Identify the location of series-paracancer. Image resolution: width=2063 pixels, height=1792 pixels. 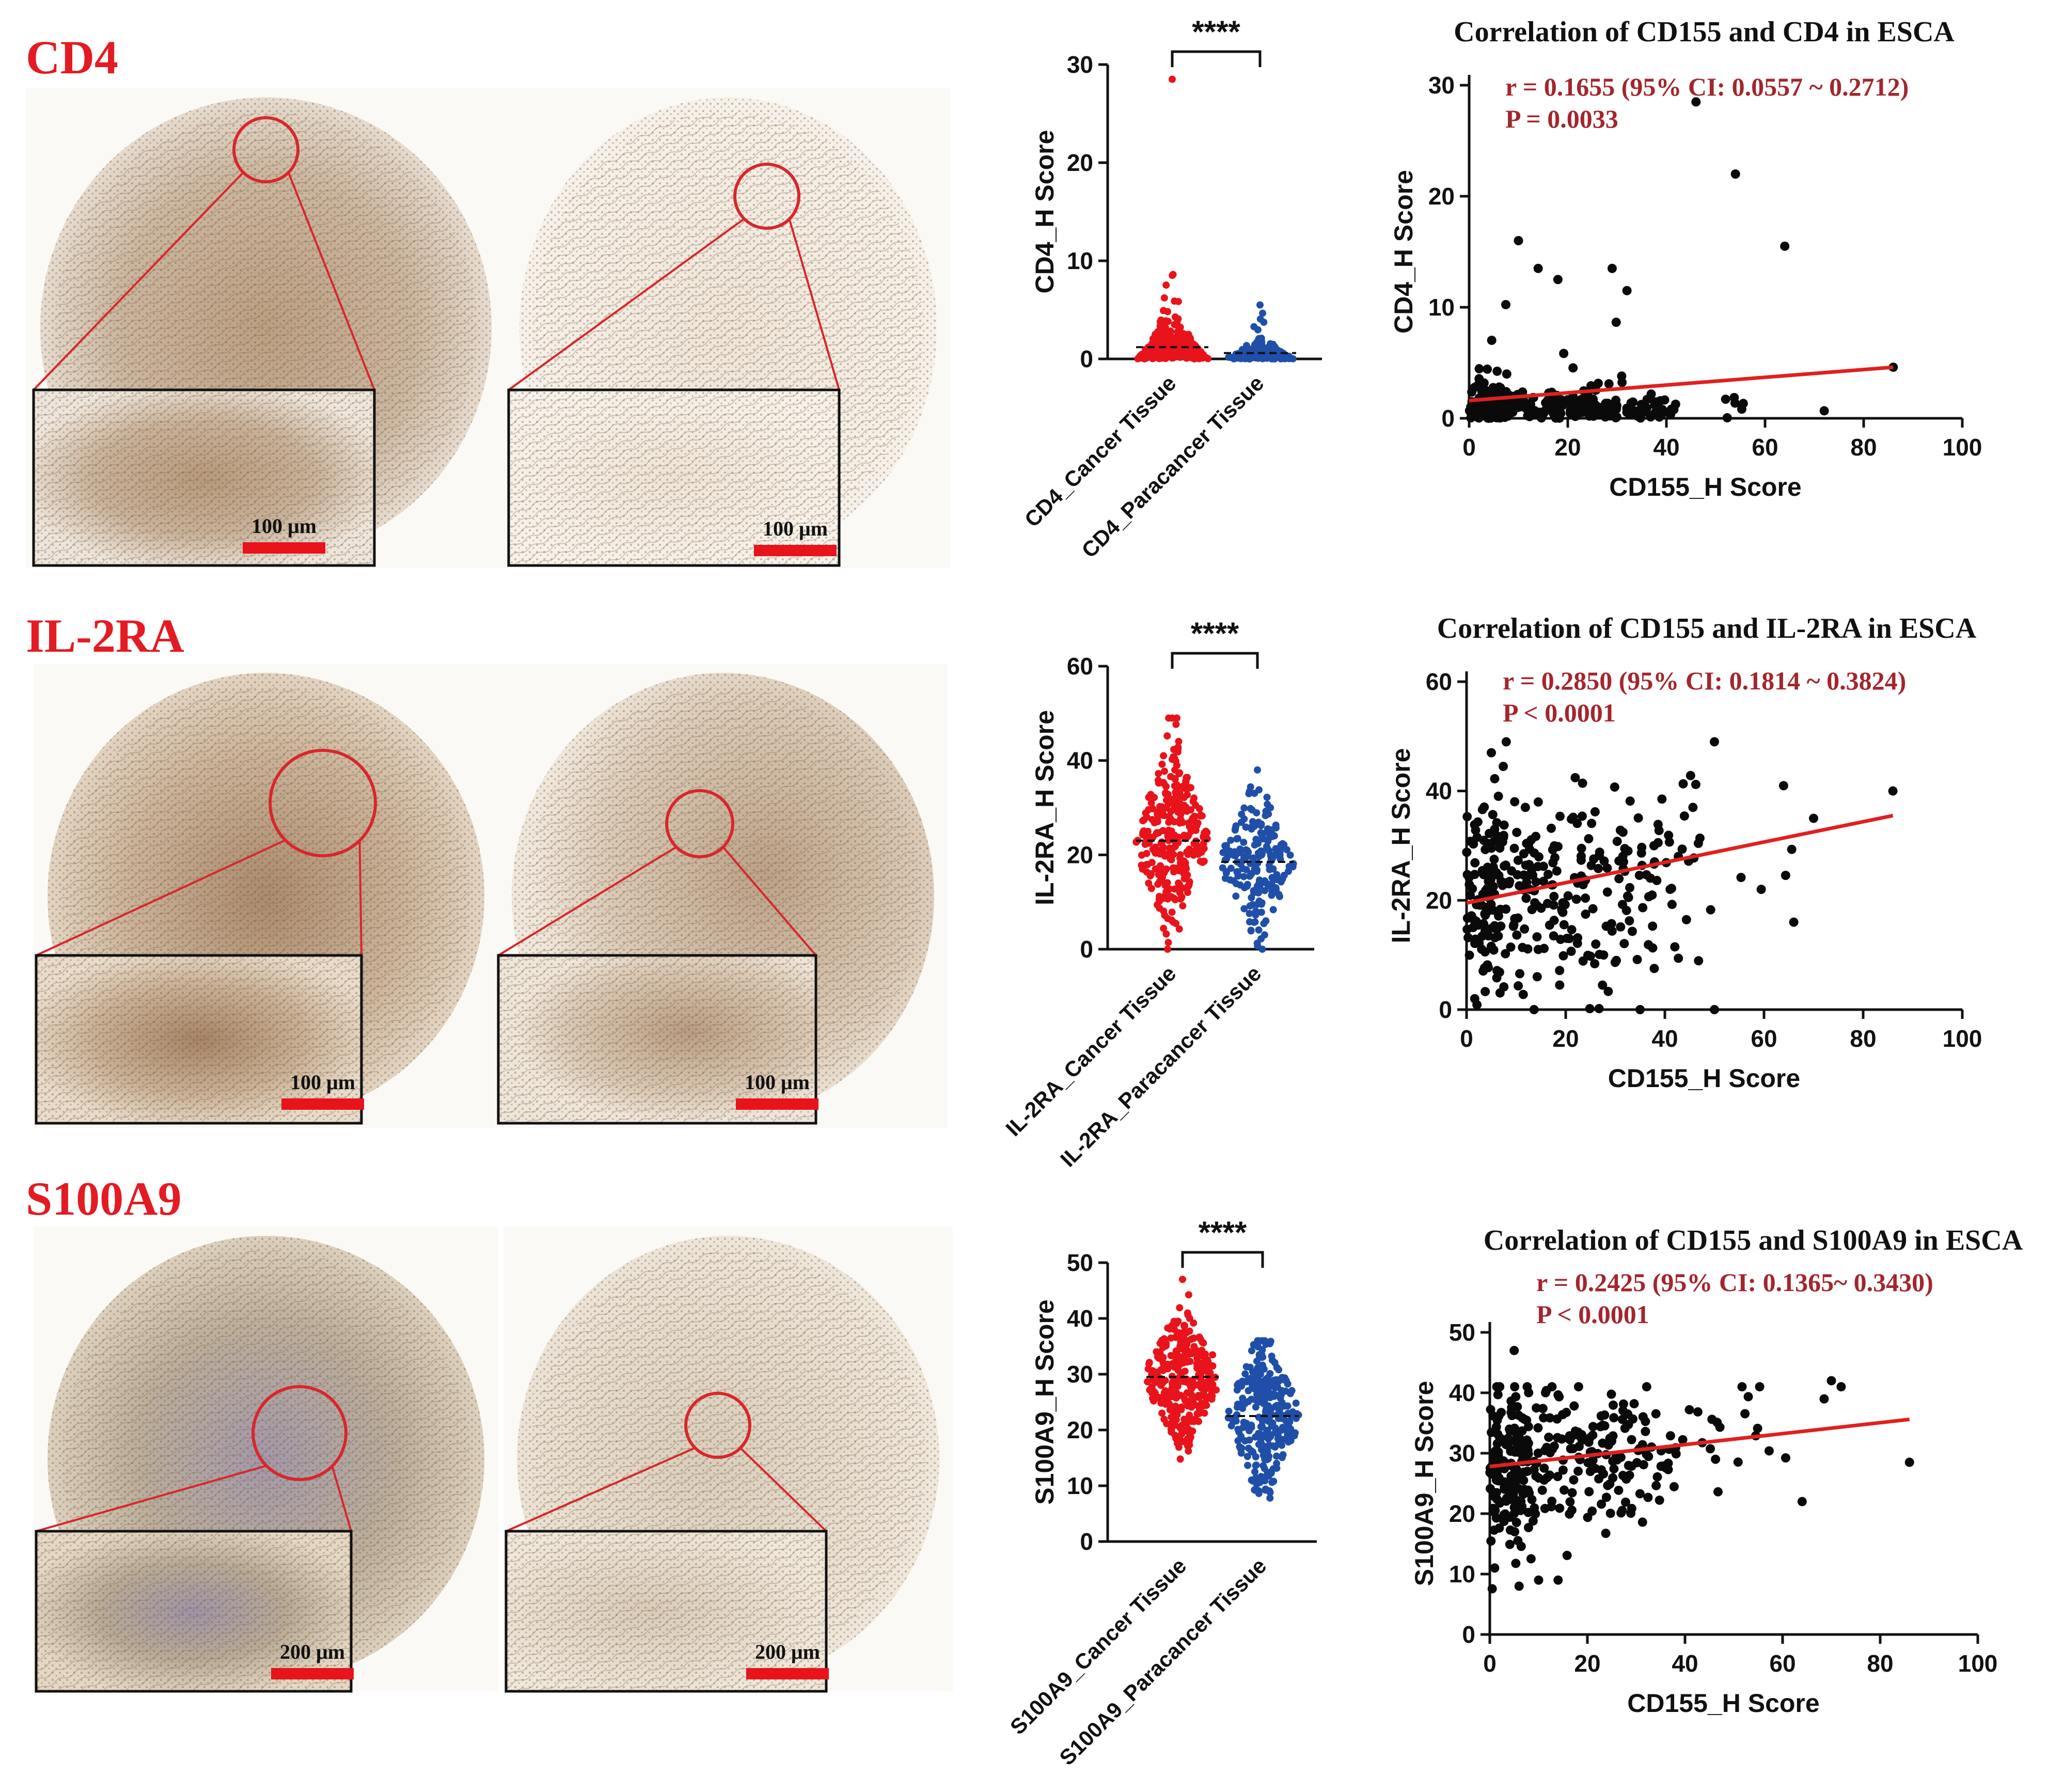
(1258, 859).